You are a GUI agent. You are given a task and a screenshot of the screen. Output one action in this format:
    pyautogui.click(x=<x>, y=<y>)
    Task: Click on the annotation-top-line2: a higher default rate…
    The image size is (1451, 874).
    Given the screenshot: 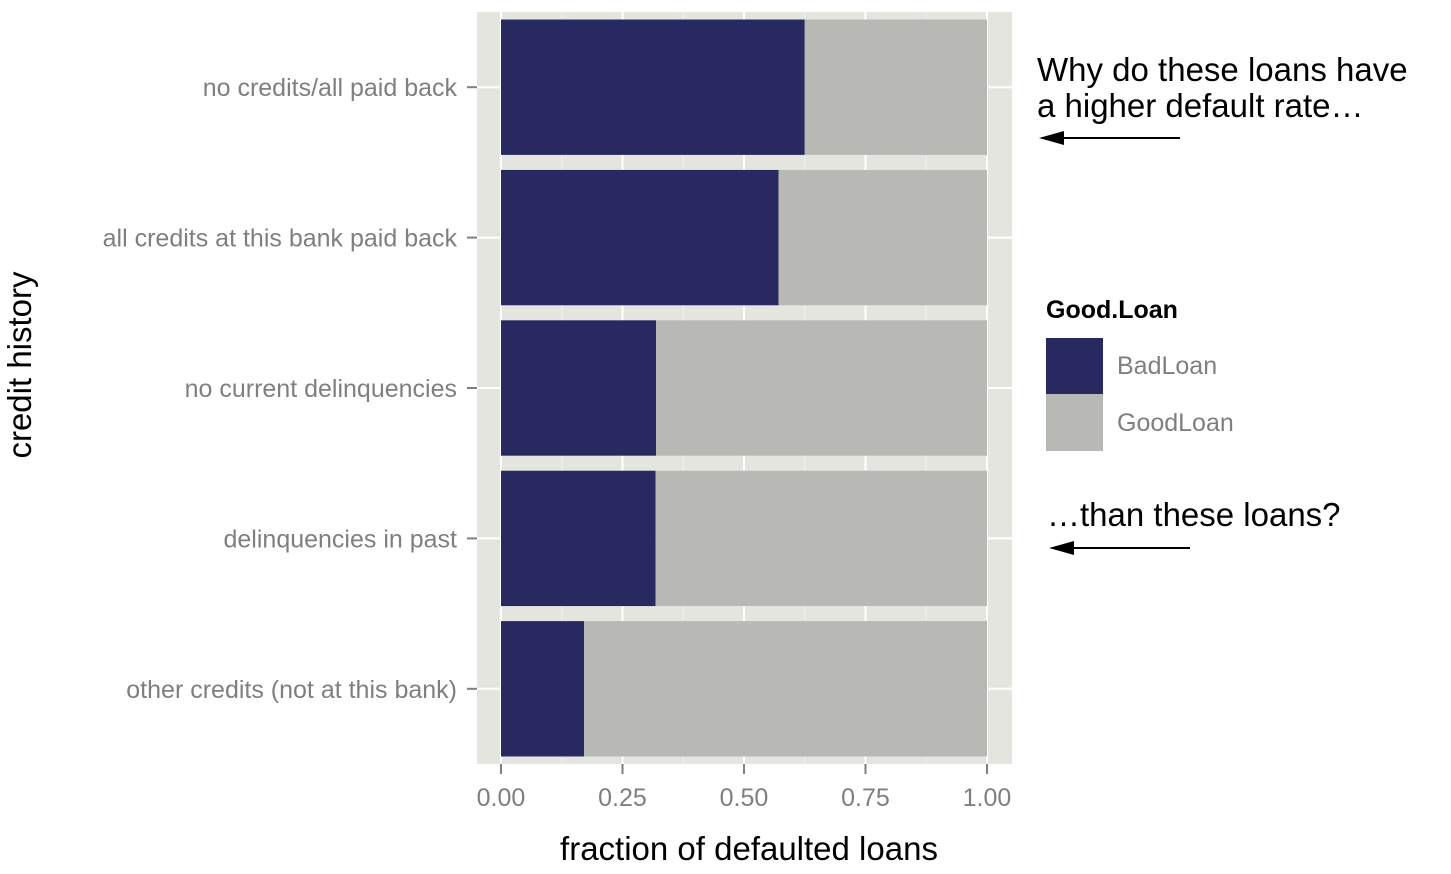 What is the action you would take?
    pyautogui.click(x=1200, y=105)
    